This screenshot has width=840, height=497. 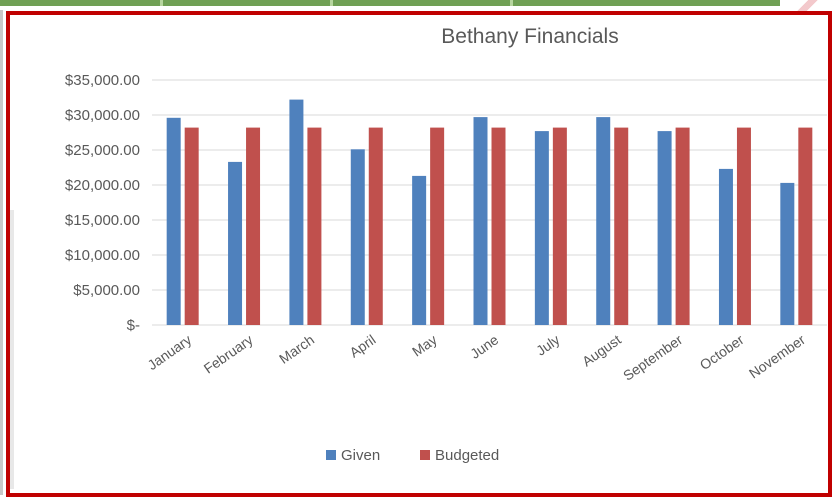 I want to click on left-gray-strip, so click(x=12, y=349).